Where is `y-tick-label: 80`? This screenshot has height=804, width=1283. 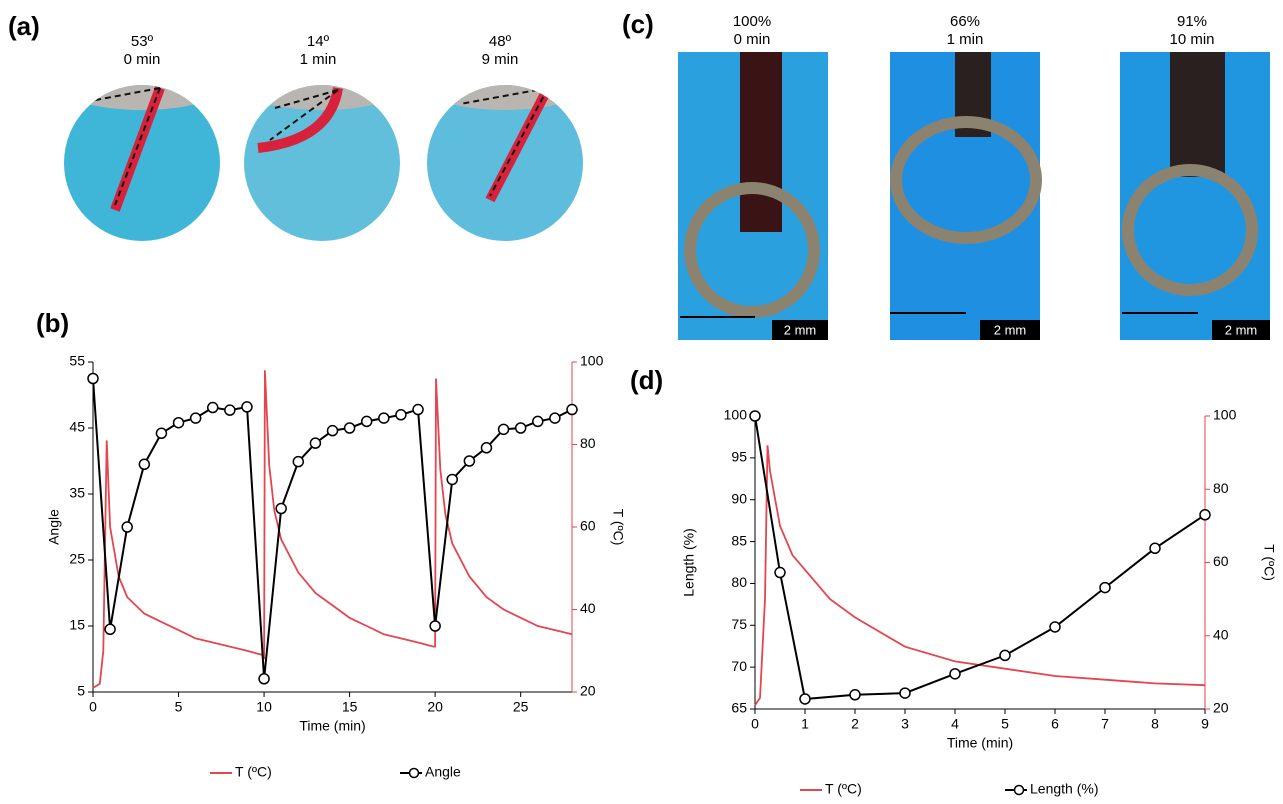
y-tick-label: 80 is located at coordinates (739, 582).